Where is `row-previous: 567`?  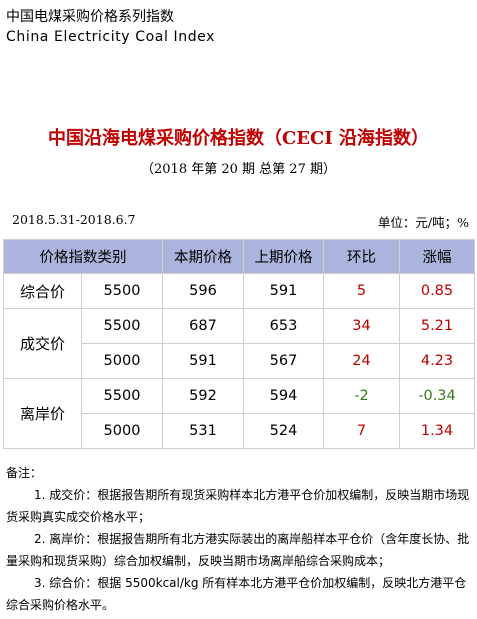 row-previous: 567 is located at coordinates (283, 361).